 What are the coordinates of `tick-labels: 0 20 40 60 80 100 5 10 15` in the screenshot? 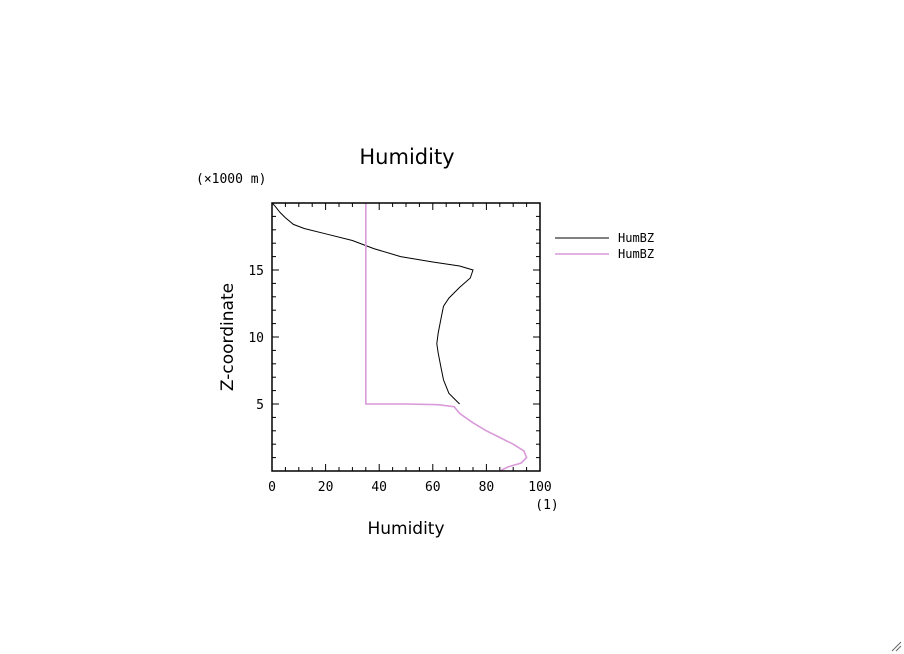 It's located at (399, 379).